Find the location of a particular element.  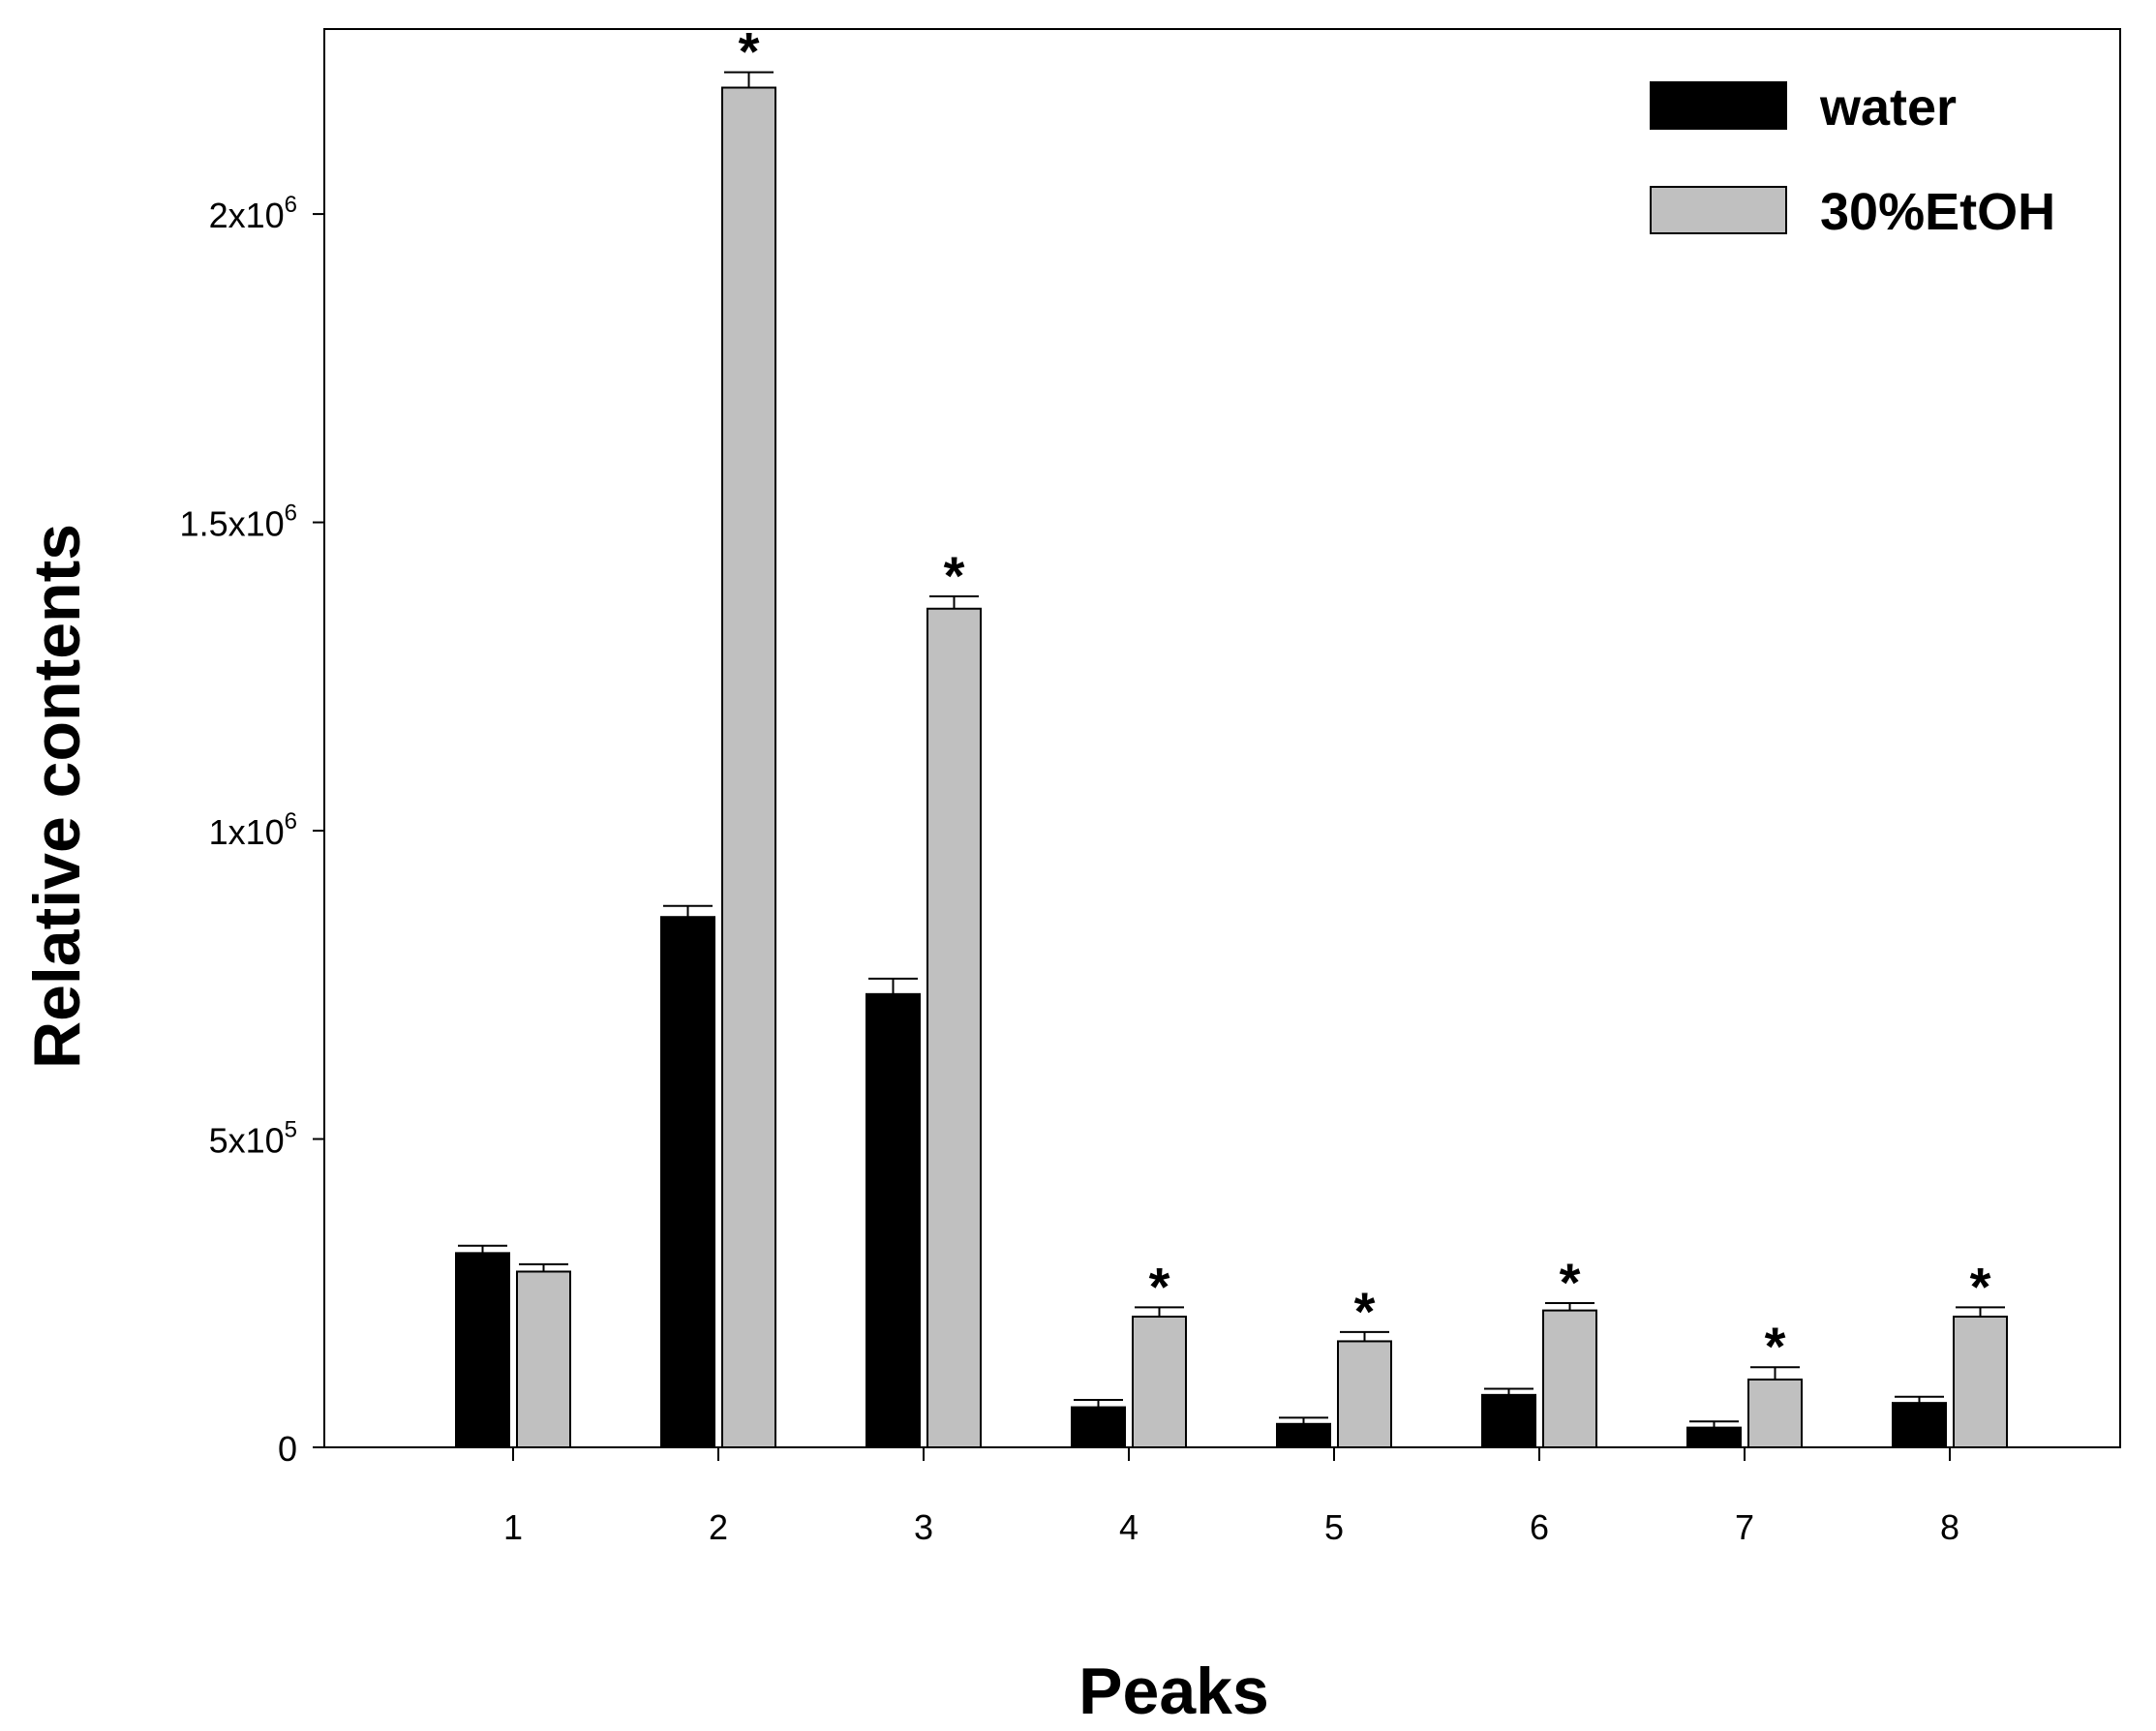

y-tick-label: 1x10⁶ is located at coordinates (253, 830).